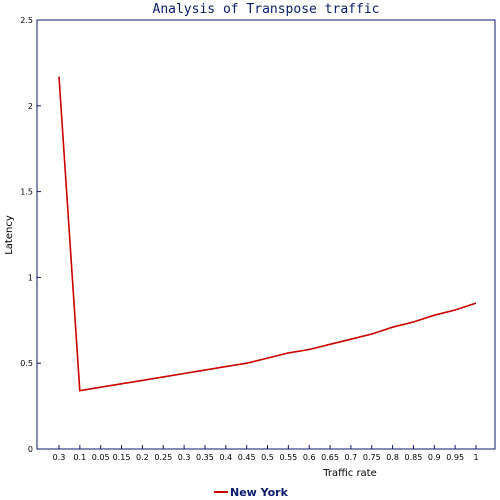 This screenshot has width=500, height=500. Describe the element at coordinates (163, 457) in the screenshot. I see `x-tick-label: 0.25` at that location.